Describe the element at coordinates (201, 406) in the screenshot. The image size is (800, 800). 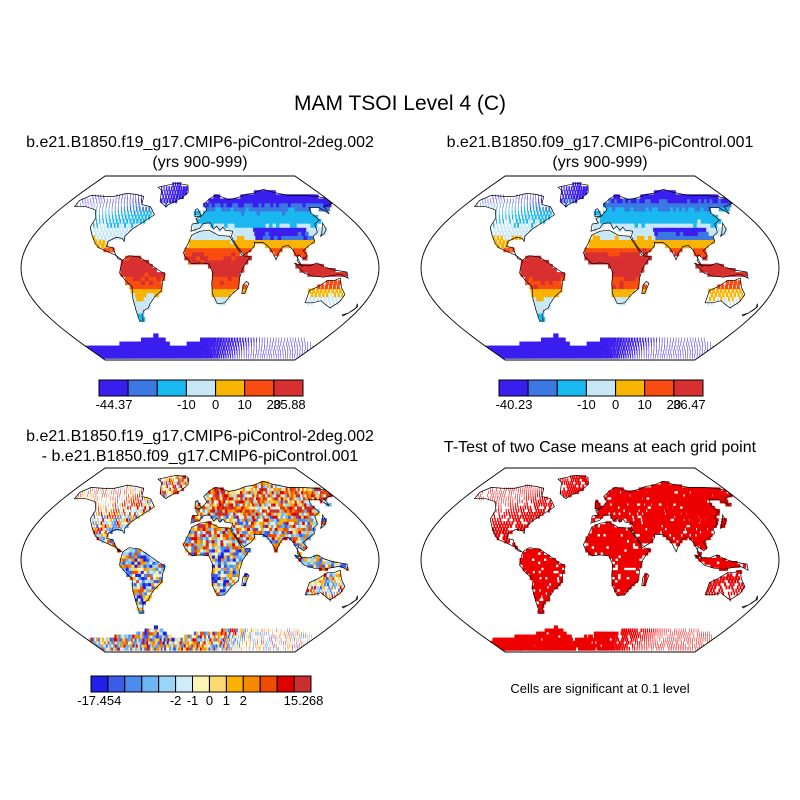
I see `panel-1-colorbar-labels: -44.37 -10 0 10 20 35.88` at that location.